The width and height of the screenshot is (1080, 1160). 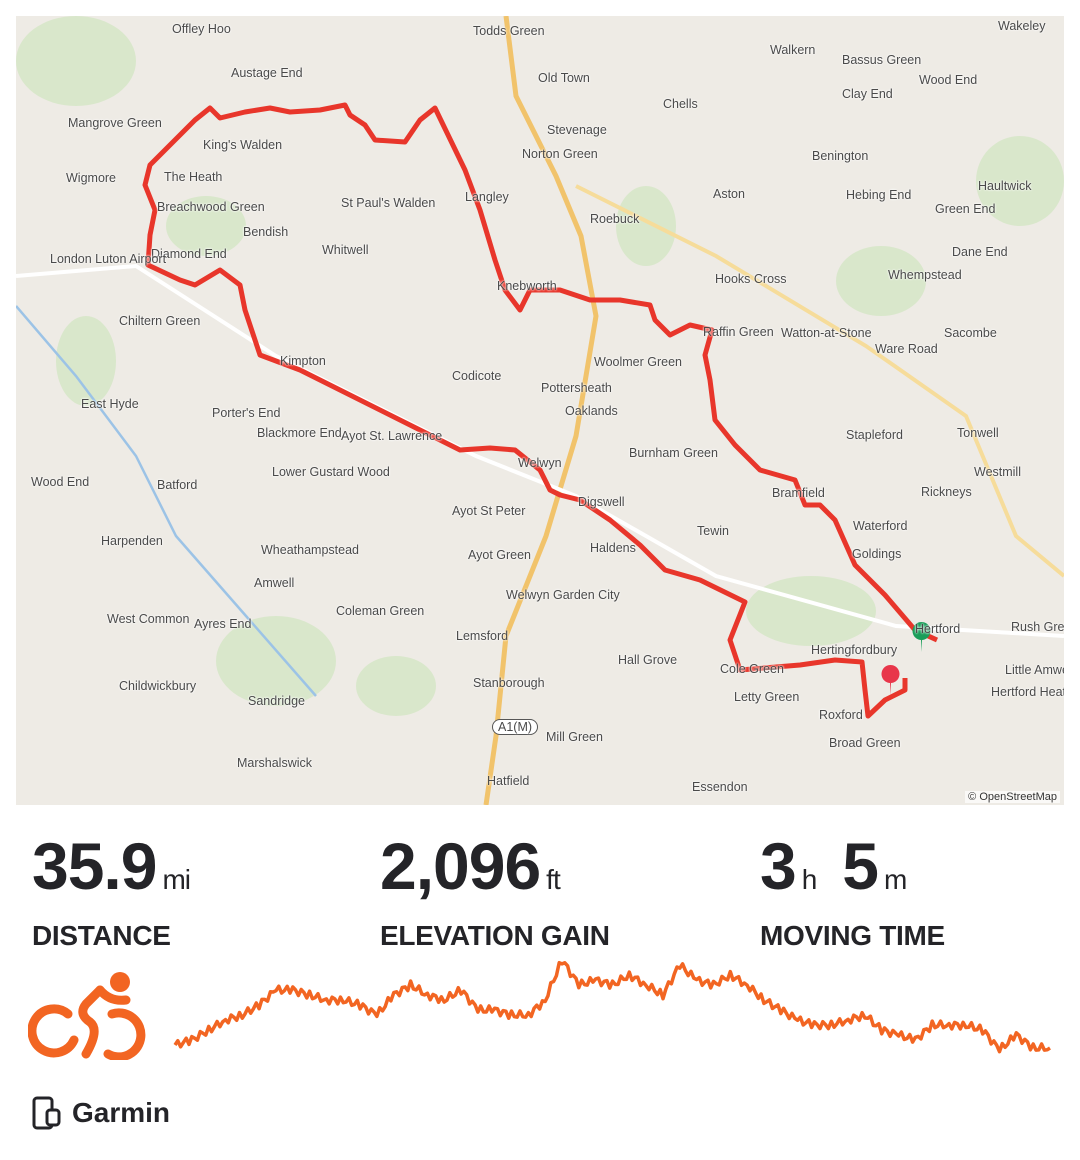 I want to click on map-place-label: Waterford, so click(x=880, y=526).